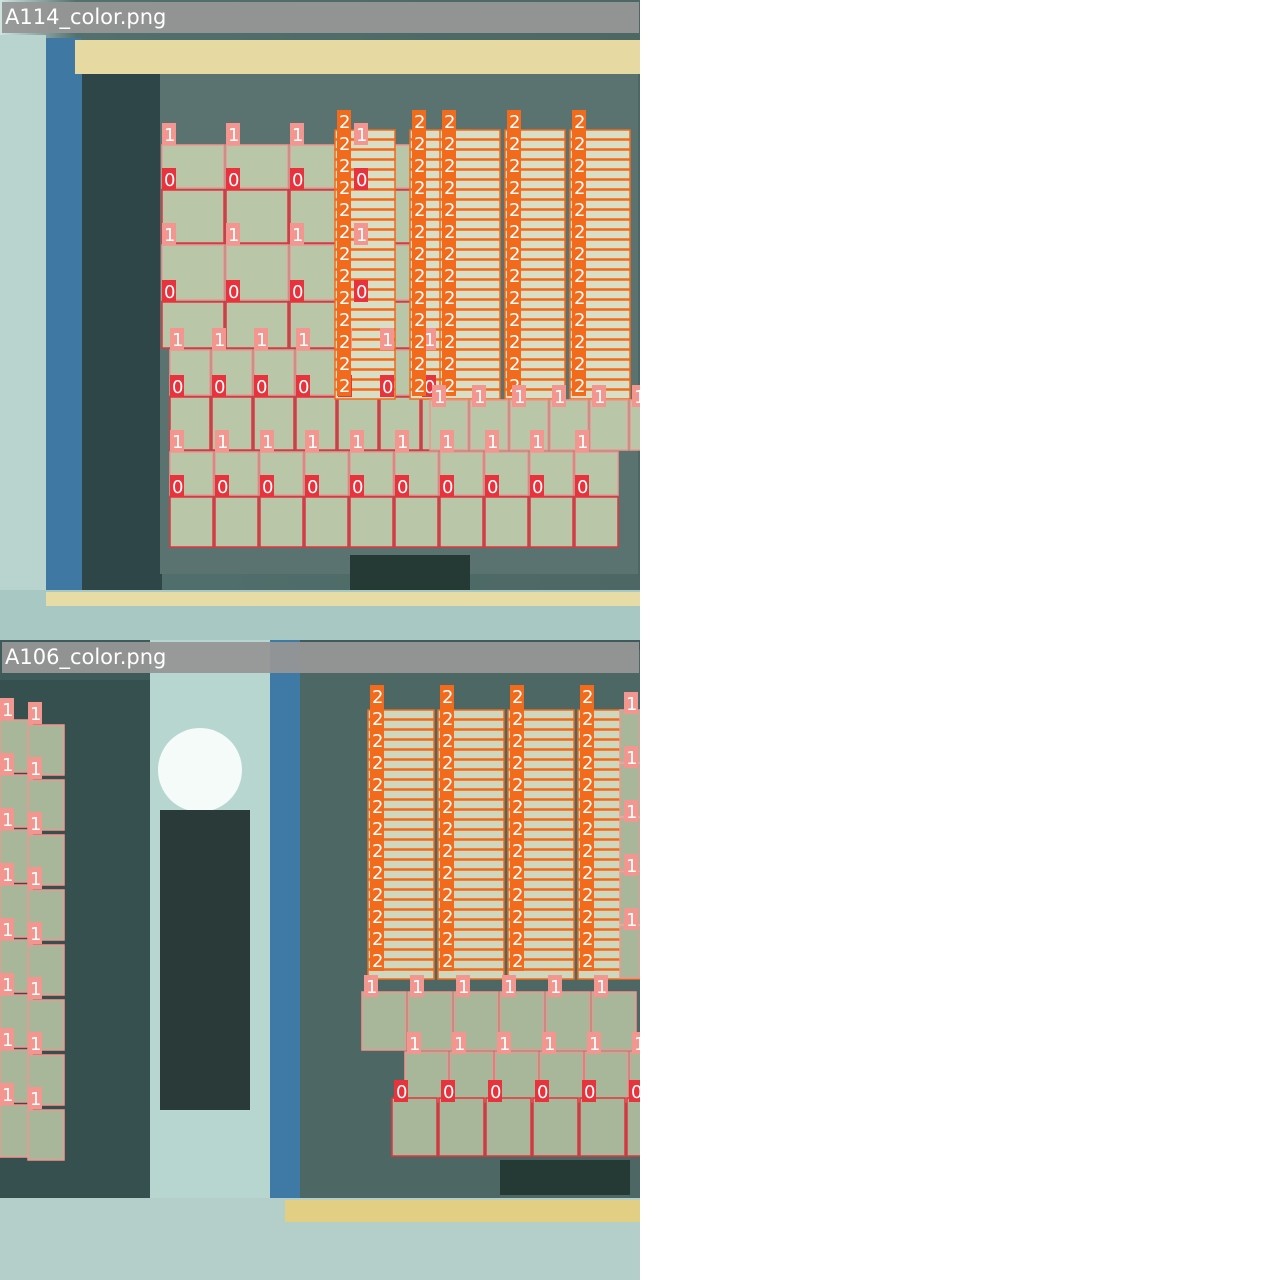  What do you see at coordinates (200, 770) in the screenshot?
I see `light-glare` at bounding box center [200, 770].